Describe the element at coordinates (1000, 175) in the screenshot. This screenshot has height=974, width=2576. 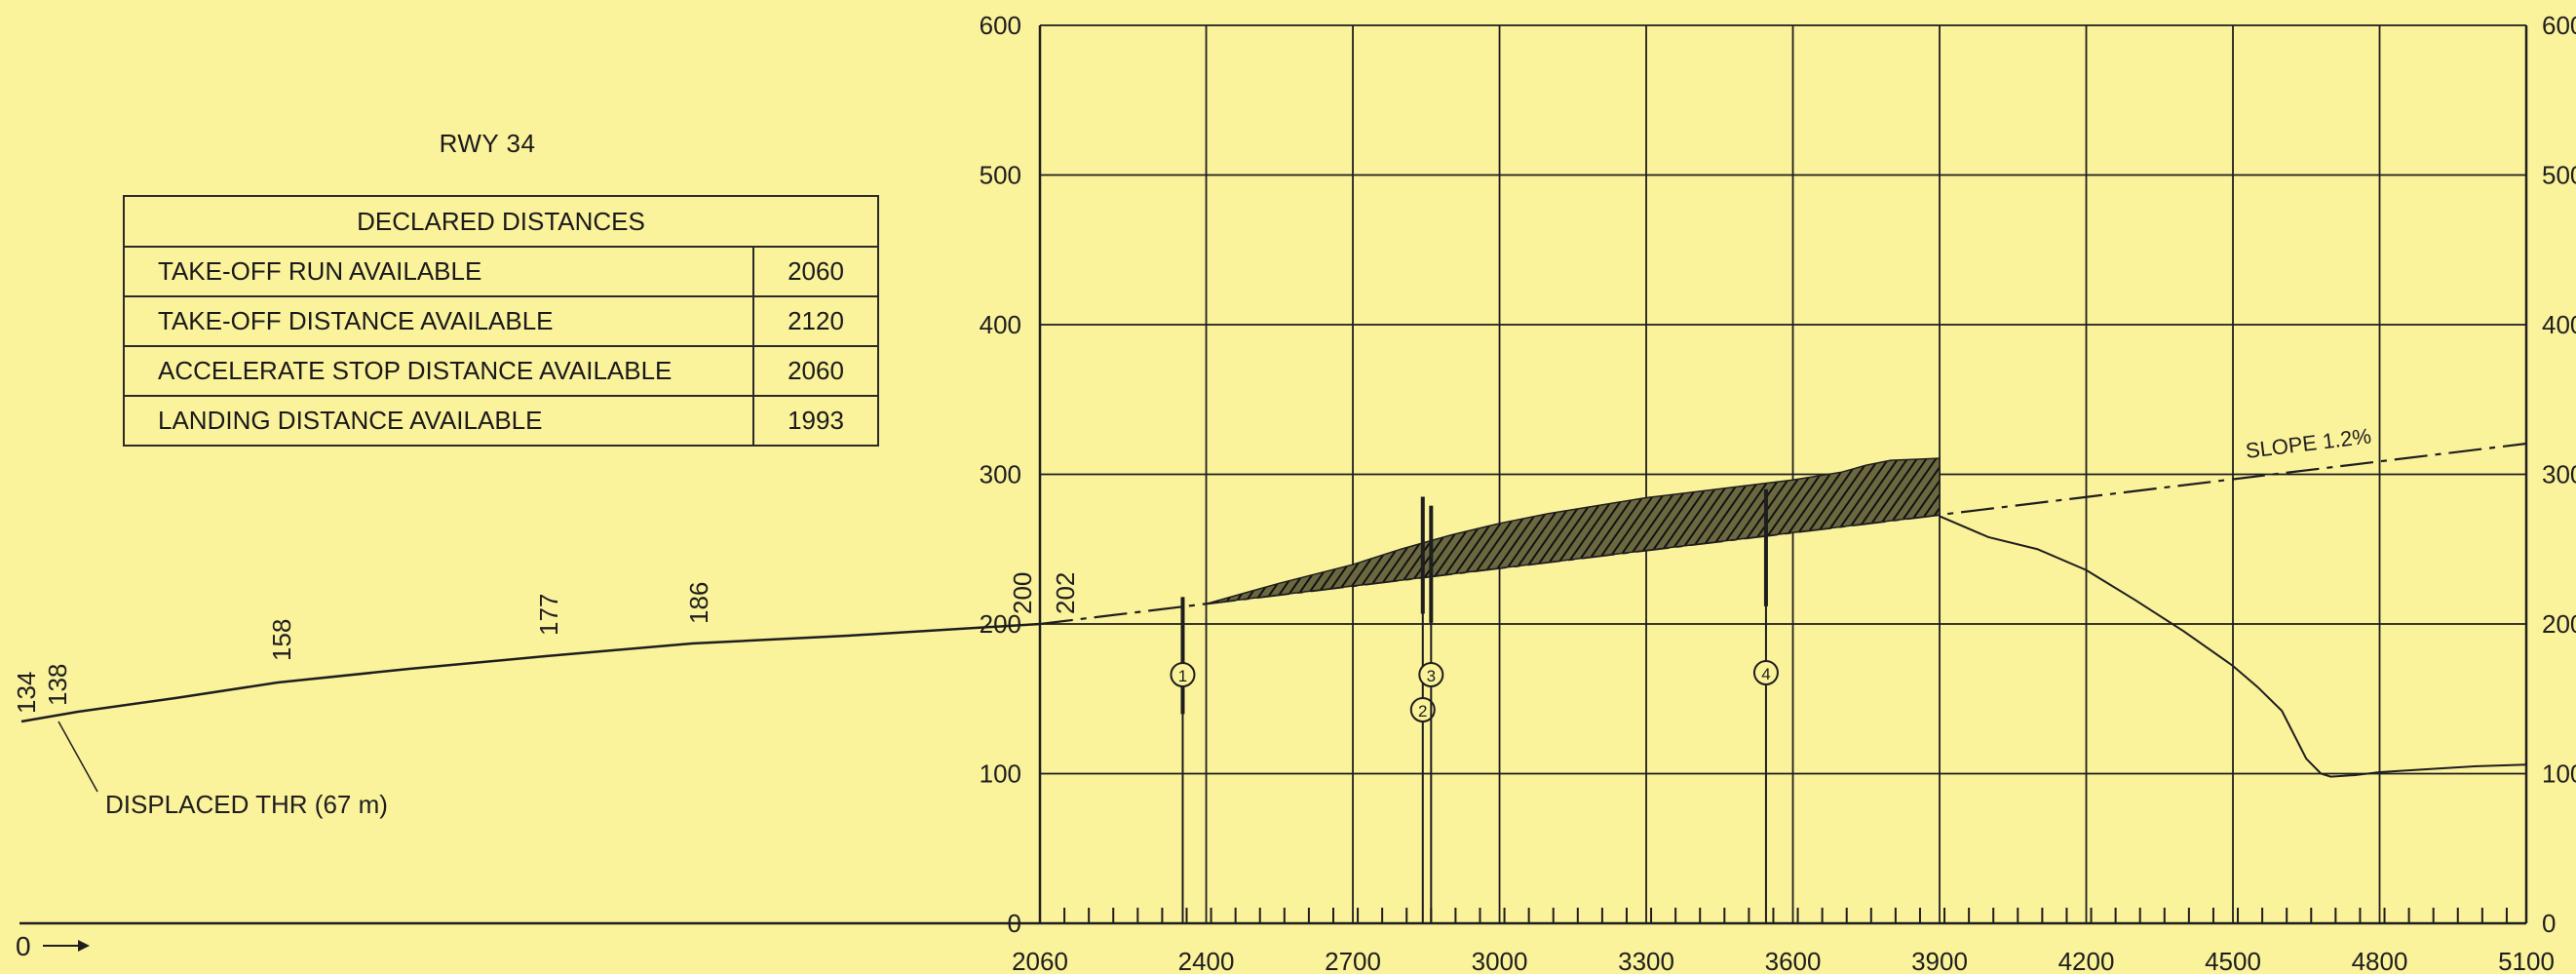
I see `y-tick-label-left: 500` at that location.